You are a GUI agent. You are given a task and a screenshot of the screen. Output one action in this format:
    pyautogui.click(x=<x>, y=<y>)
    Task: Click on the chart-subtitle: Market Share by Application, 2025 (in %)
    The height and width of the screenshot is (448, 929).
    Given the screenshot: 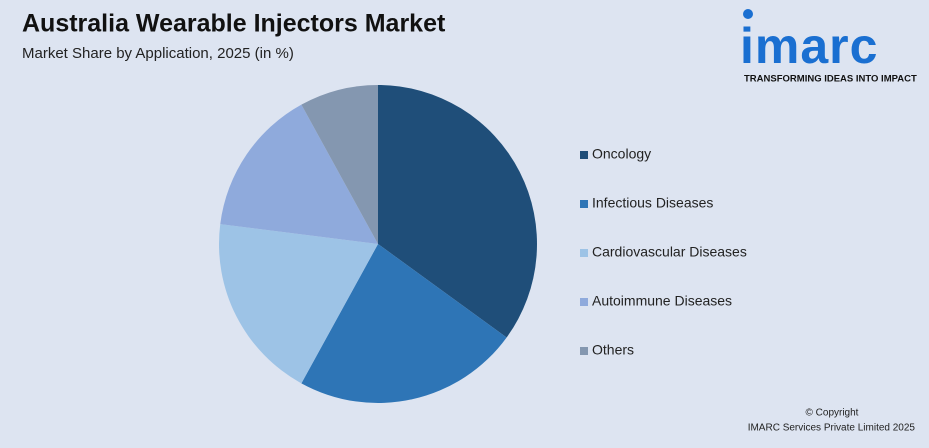 What is the action you would take?
    pyautogui.click(x=158, y=53)
    